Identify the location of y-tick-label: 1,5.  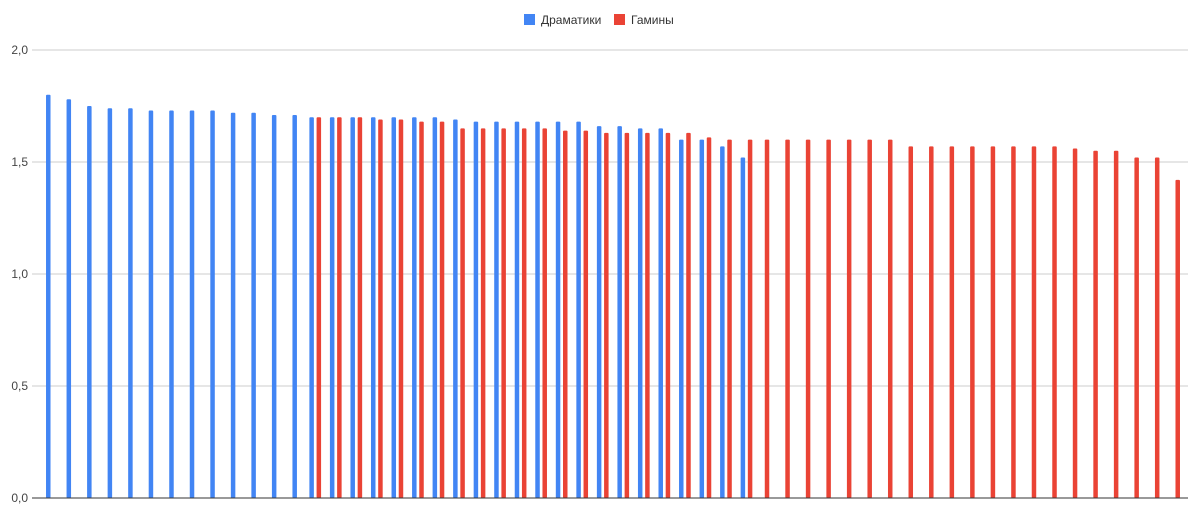
(19, 162).